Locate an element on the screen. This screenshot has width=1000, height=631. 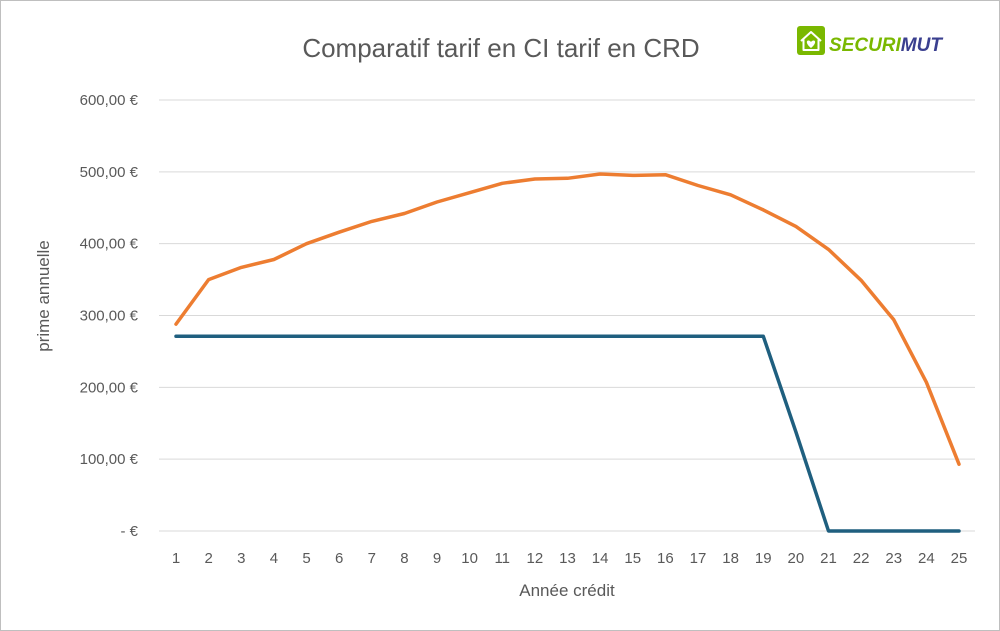
x-tick-label: 4 is located at coordinates (274, 558).